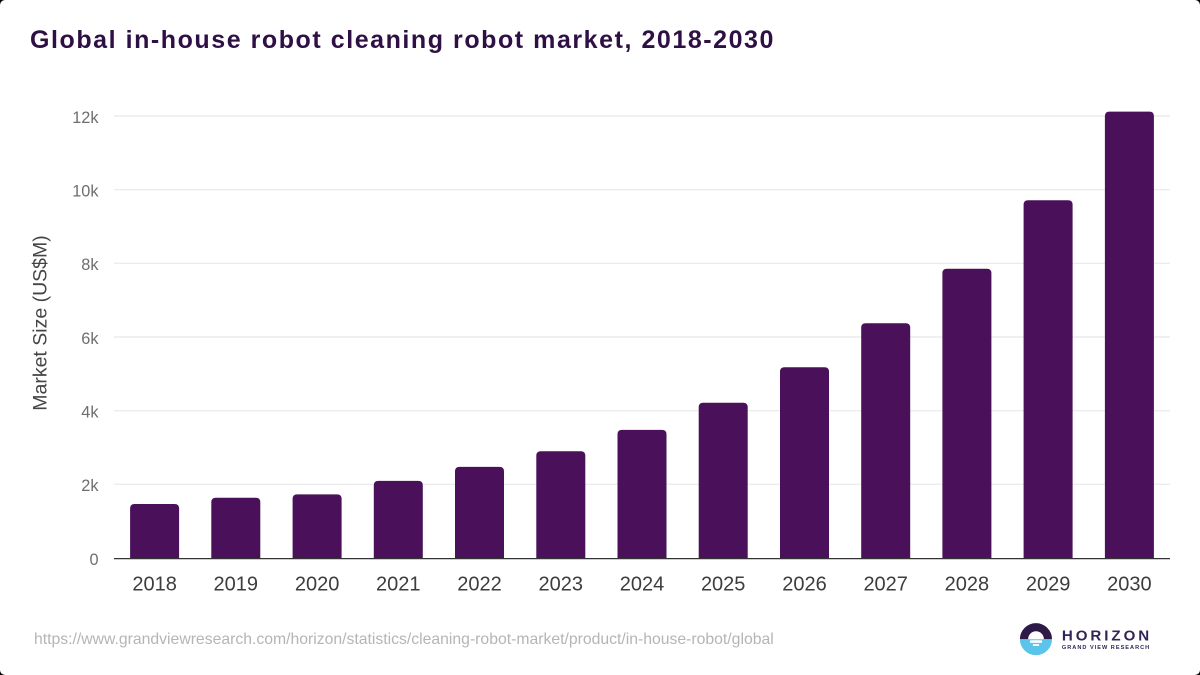 Image resolution: width=1200 pixels, height=675 pixels. Describe the element at coordinates (561, 585) in the screenshot. I see `svg-text: 2023` at that location.